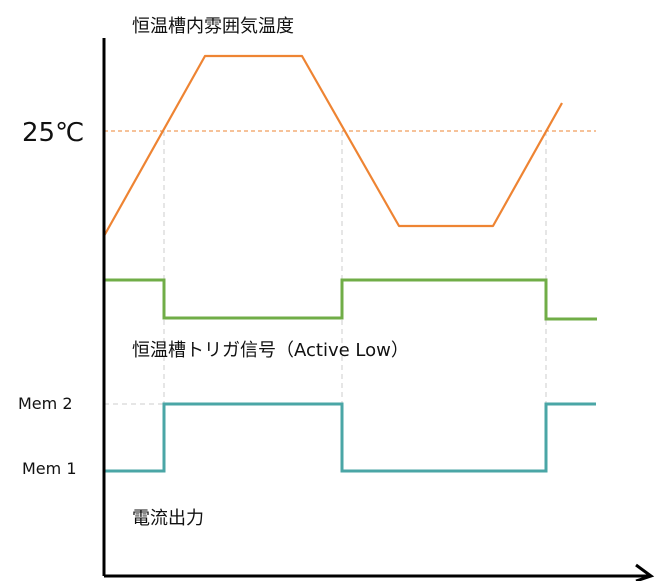 This screenshot has height=585, width=659. What do you see at coordinates (270, 350) in the screenshot?
I see `trigger-title: 恒温槽トリガ信号（Active Low）` at bounding box center [270, 350].